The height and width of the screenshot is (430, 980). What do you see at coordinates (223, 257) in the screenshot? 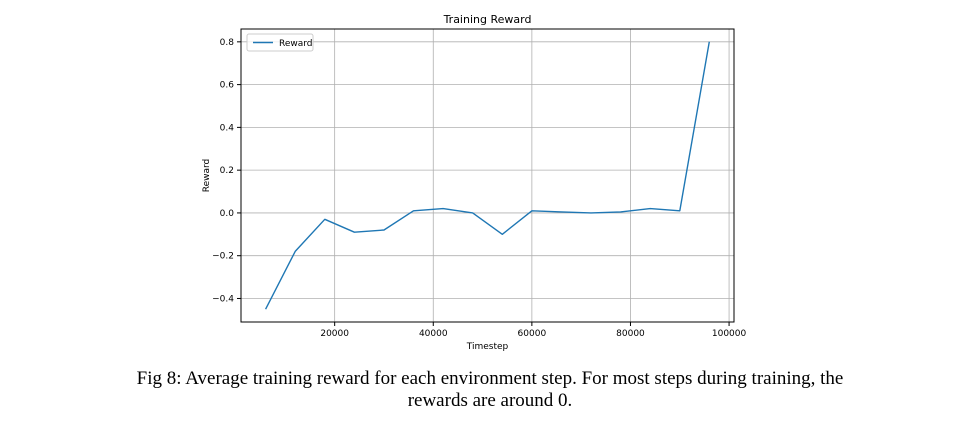
I see `y-tick-label: −0.2` at bounding box center [223, 257].